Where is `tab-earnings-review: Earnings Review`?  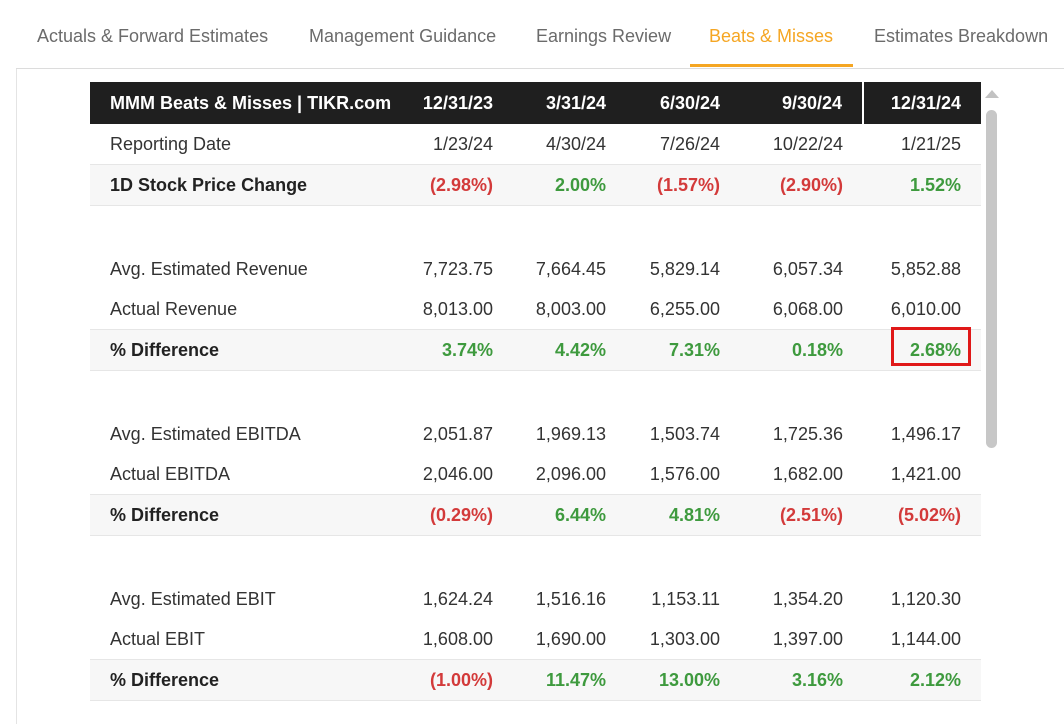 tab-earnings-review: Earnings Review is located at coordinates (604, 36).